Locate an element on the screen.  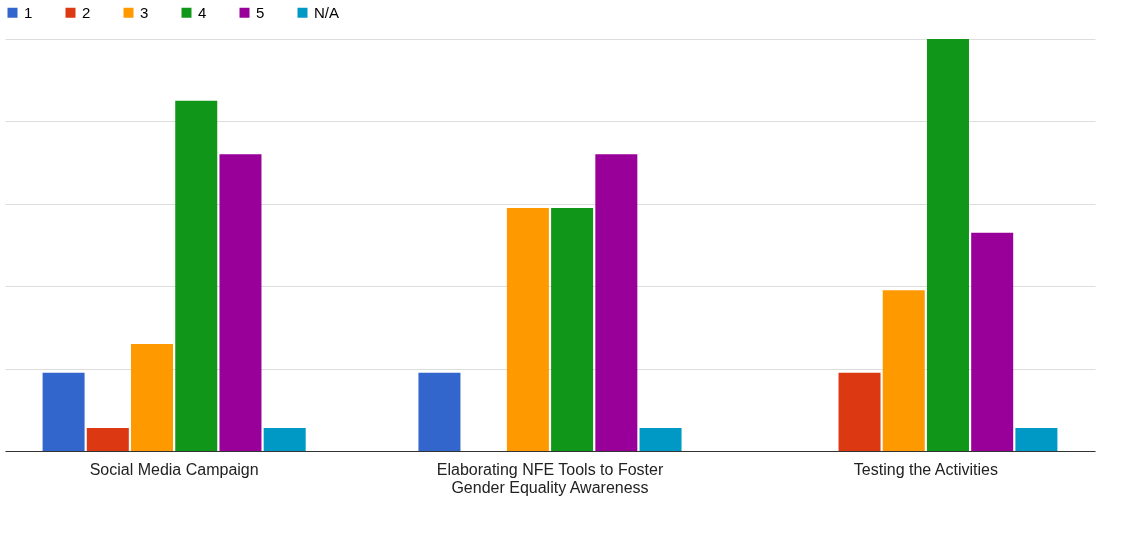
legend-label: N/A is located at coordinates (327, 12).